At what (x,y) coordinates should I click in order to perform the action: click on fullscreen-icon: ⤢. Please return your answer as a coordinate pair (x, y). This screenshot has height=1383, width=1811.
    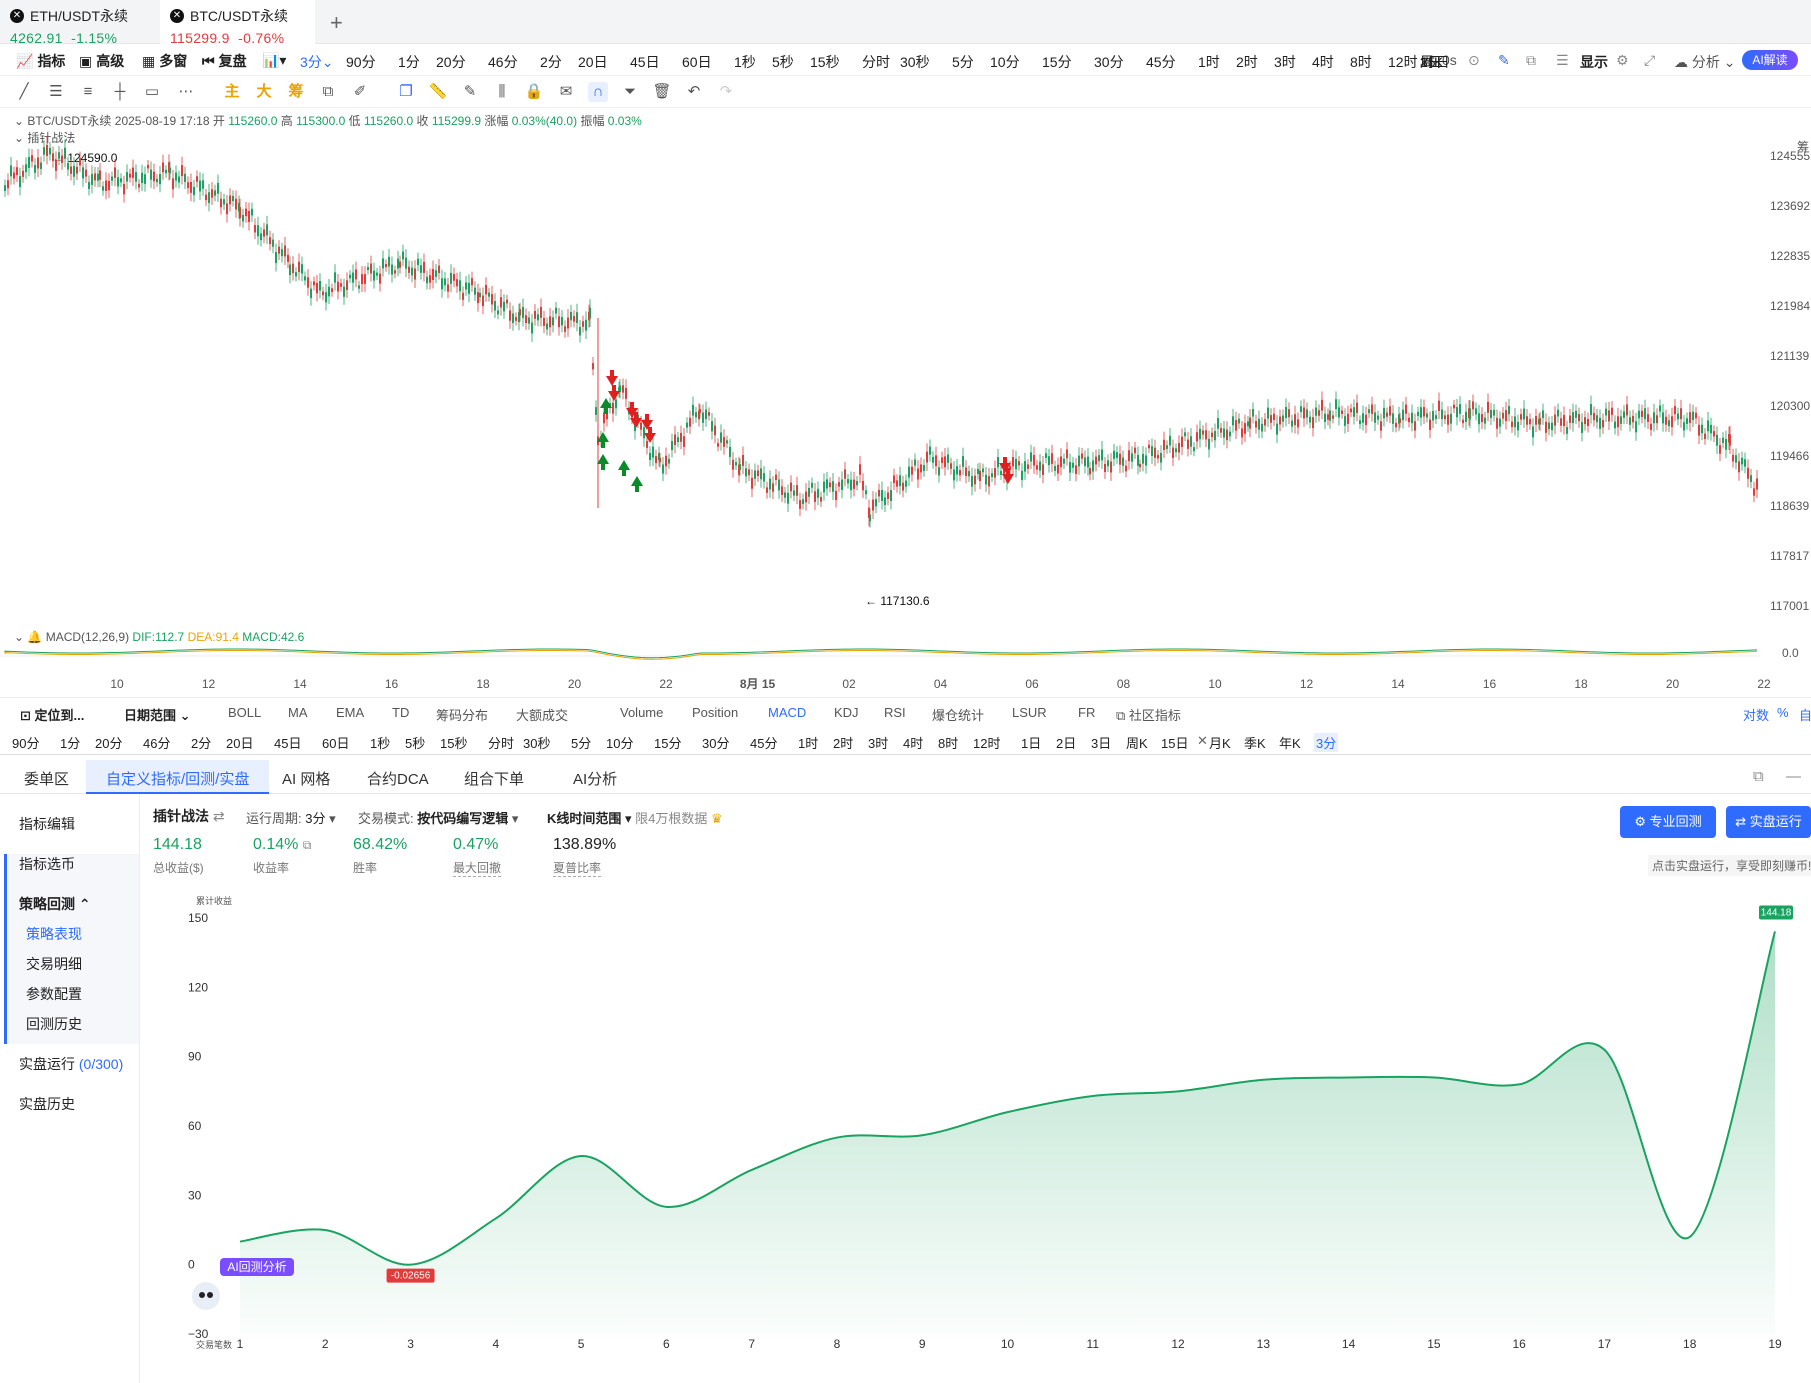
    Looking at the image, I should click on (1650, 60).